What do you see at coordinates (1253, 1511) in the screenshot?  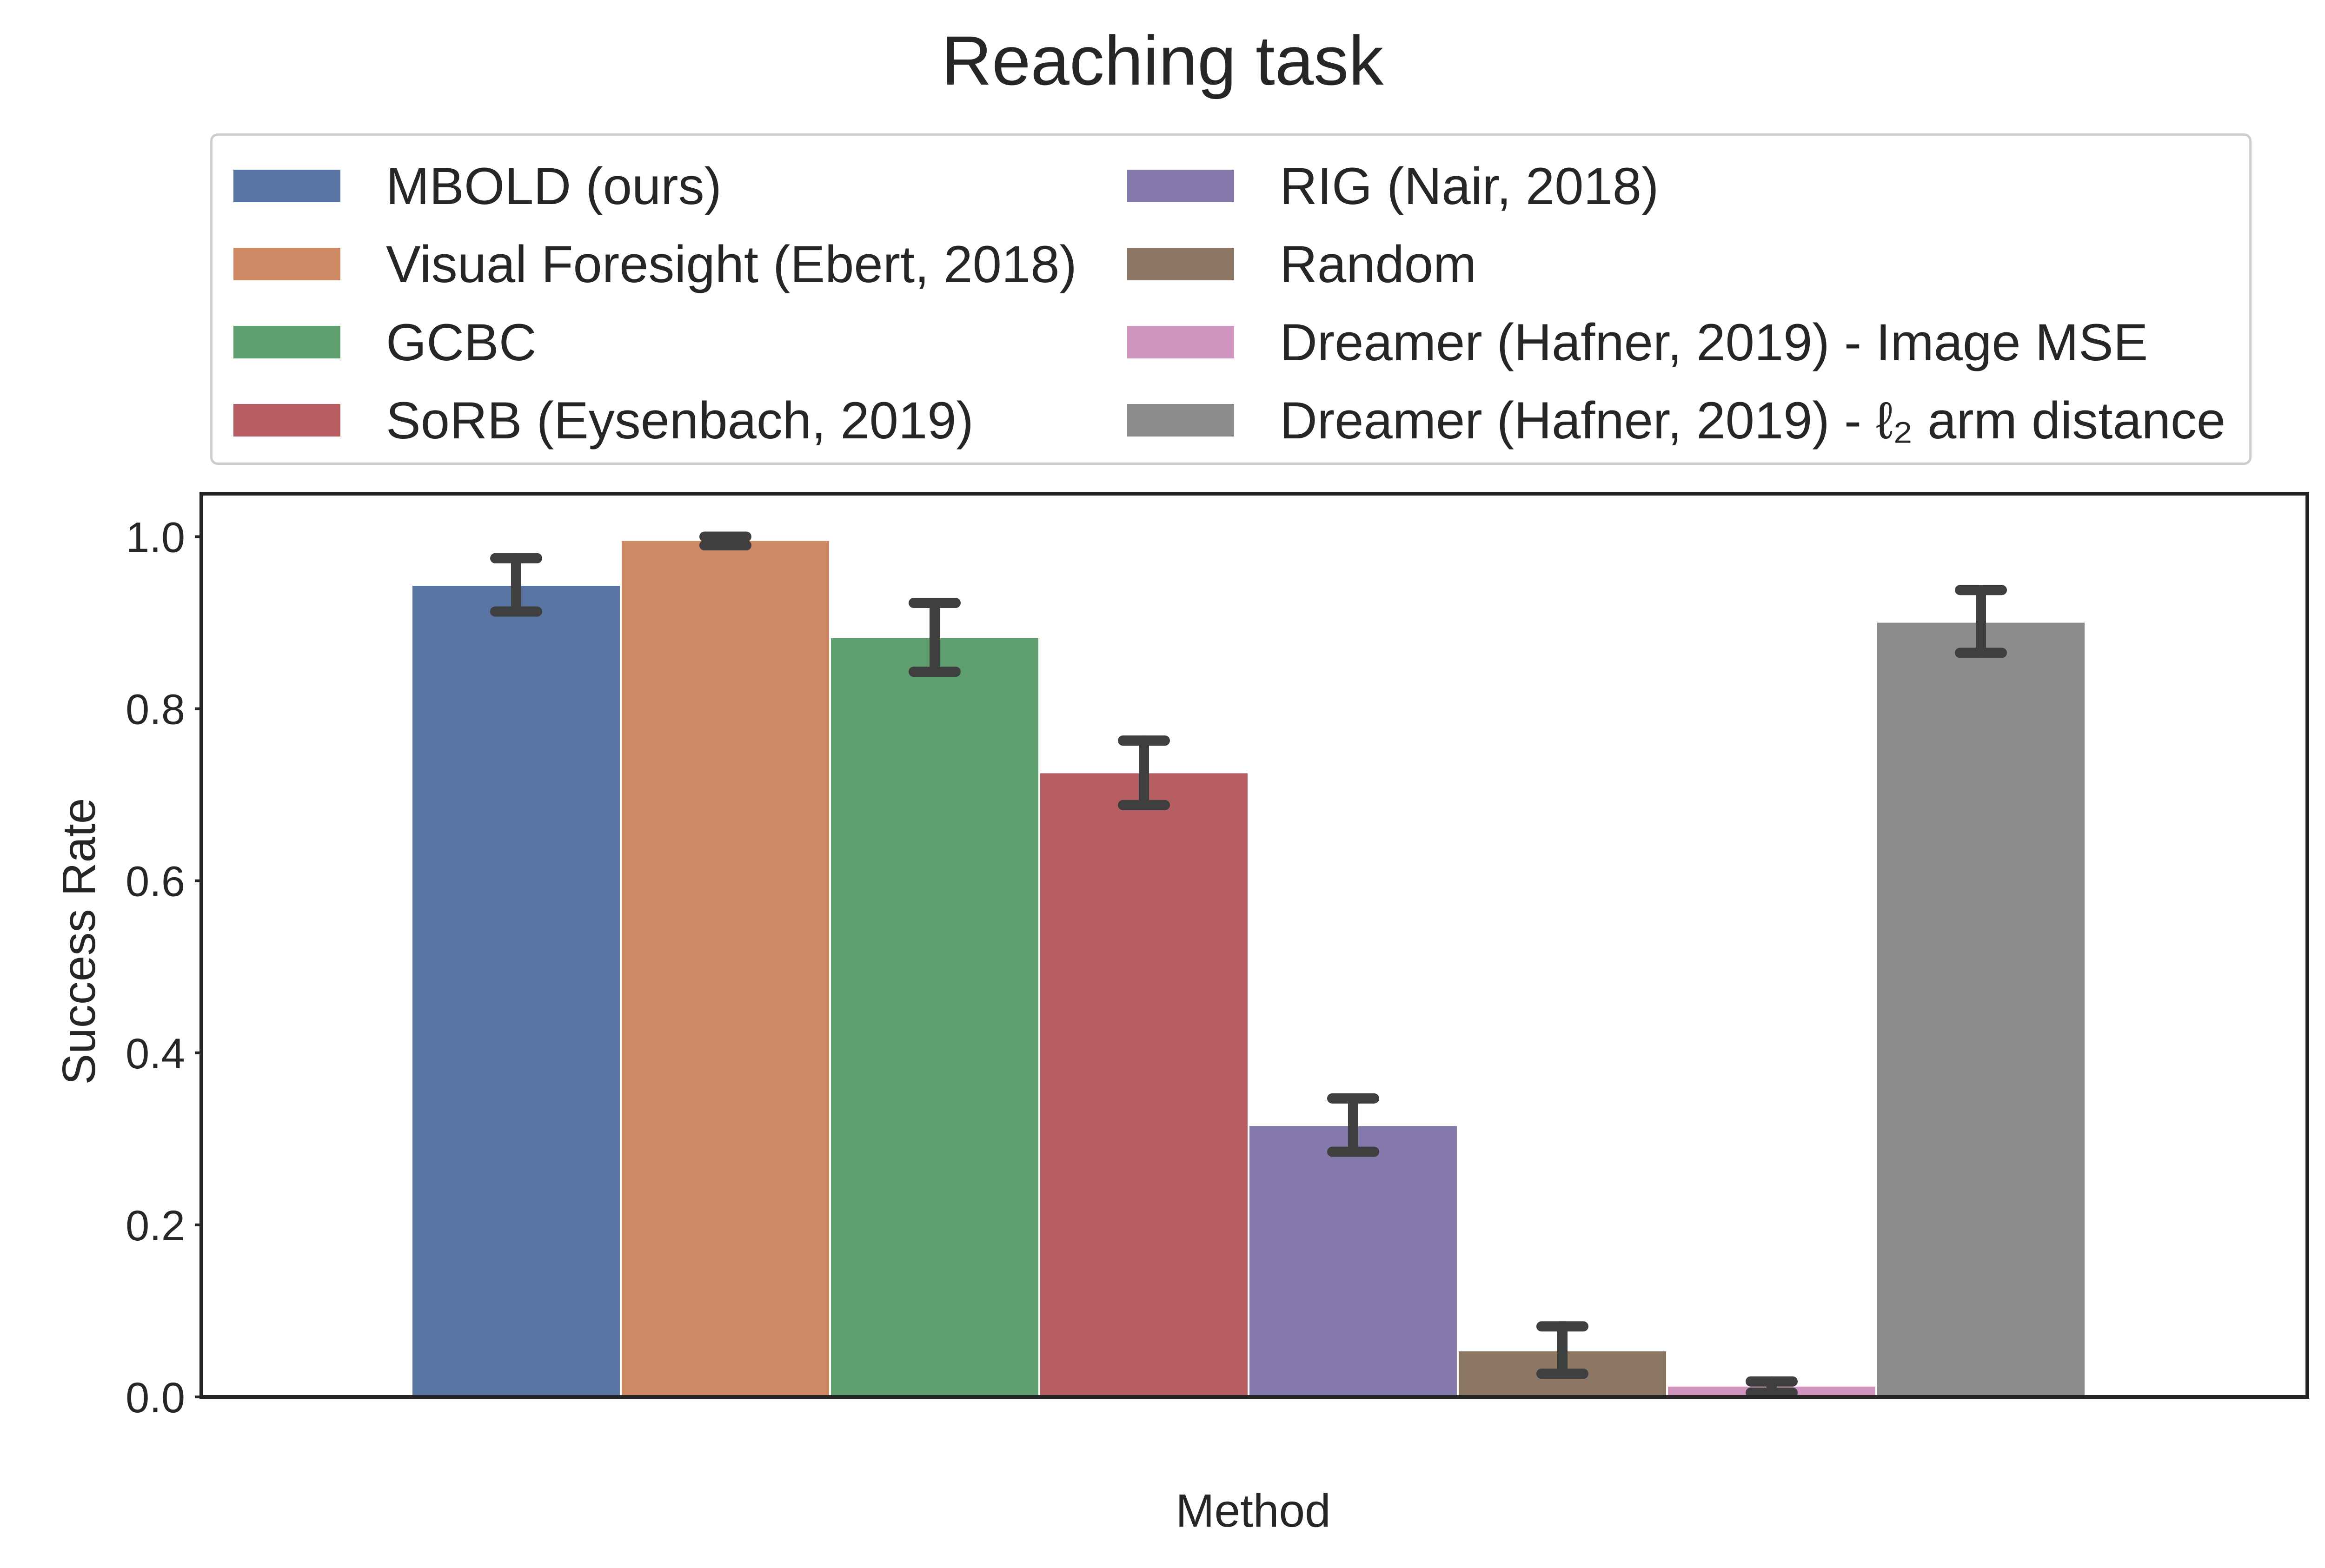 I see `x-axis-label: Method` at bounding box center [1253, 1511].